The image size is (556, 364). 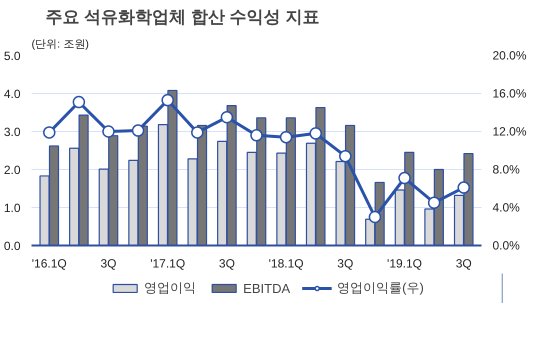 What do you see at coordinates (12, 132) in the screenshot?
I see `y-tick-label: 3.0` at bounding box center [12, 132].